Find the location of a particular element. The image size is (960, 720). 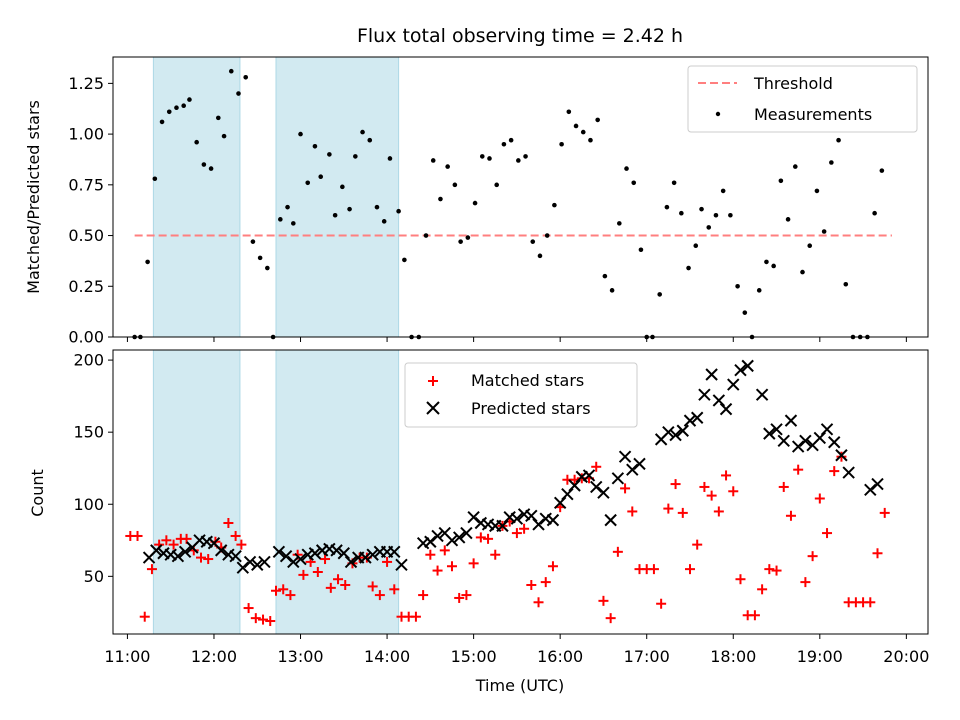

top-y-tick-label: 0.25 is located at coordinates (86, 286).